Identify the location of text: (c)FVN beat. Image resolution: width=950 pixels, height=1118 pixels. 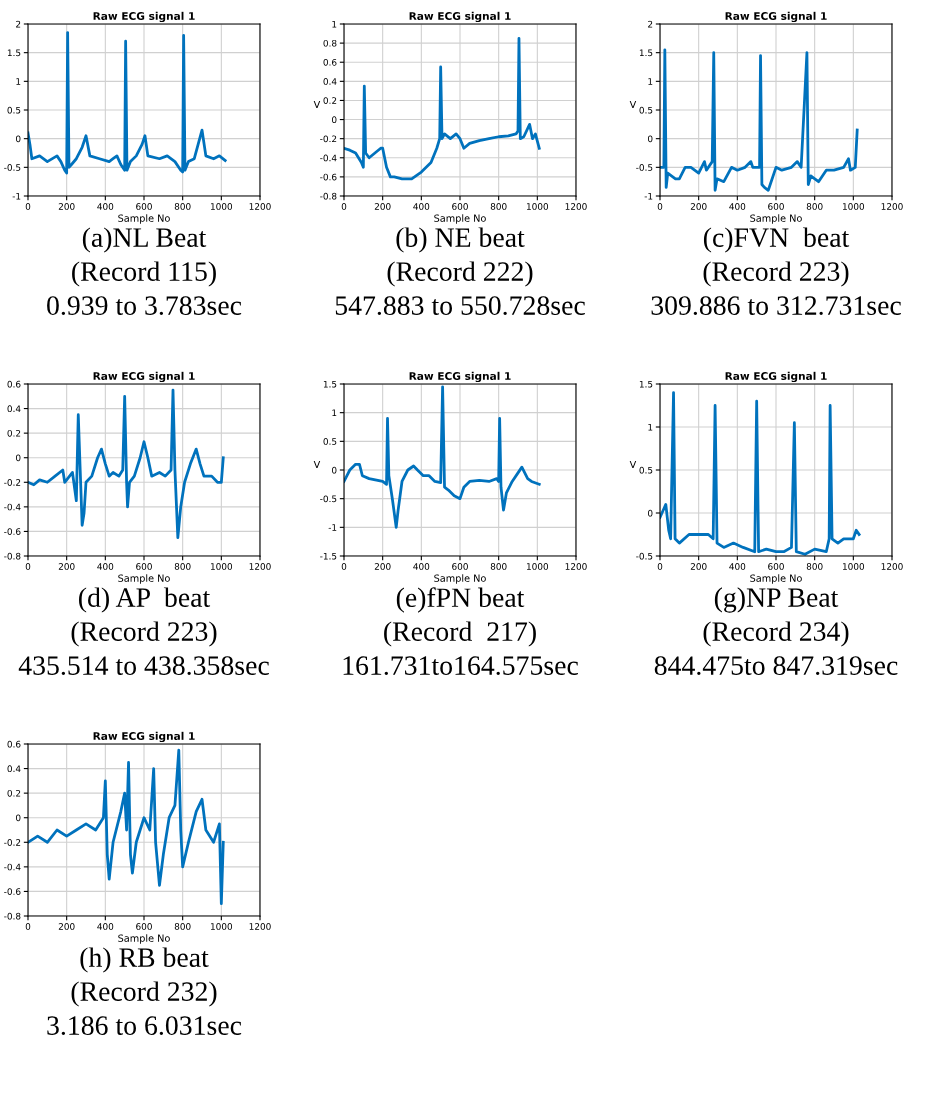
(776, 240).